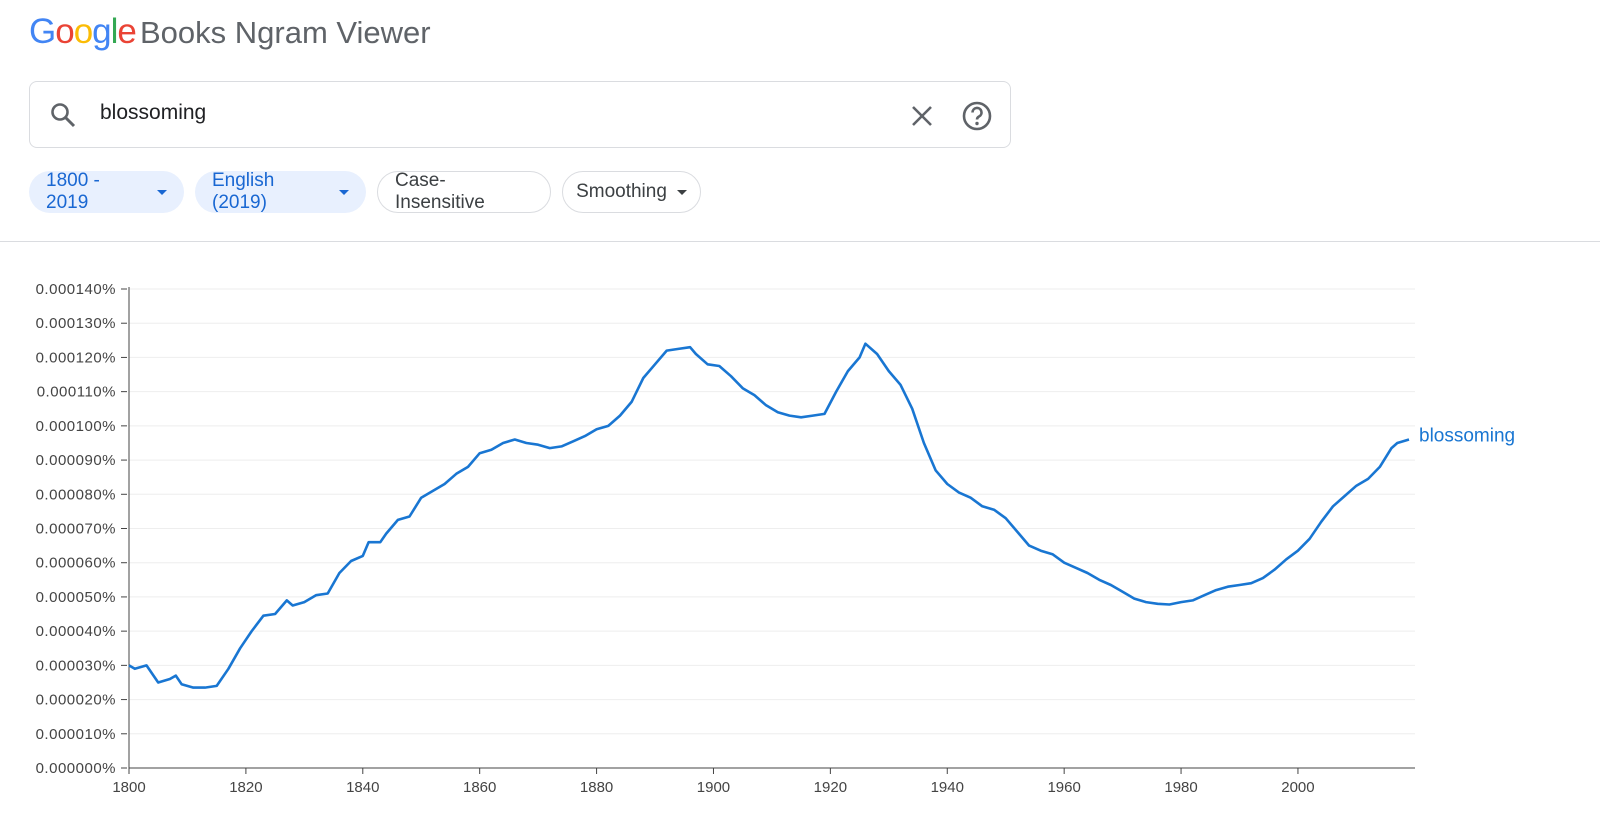 The image size is (1600, 823). I want to click on y-tick-label: 0.000040%, so click(76, 631).